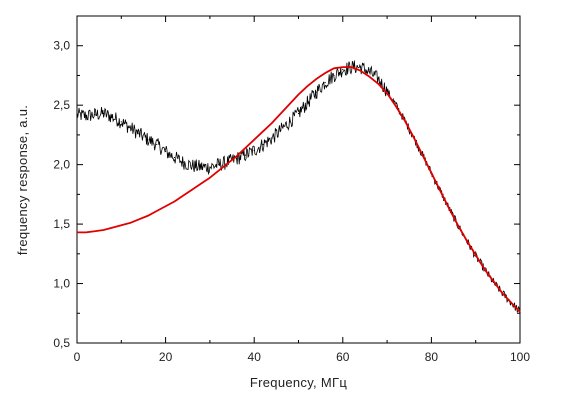 The width and height of the screenshot is (572, 403). Describe the element at coordinates (61, 224) in the screenshot. I see `y-tick-label: 1,5` at that location.